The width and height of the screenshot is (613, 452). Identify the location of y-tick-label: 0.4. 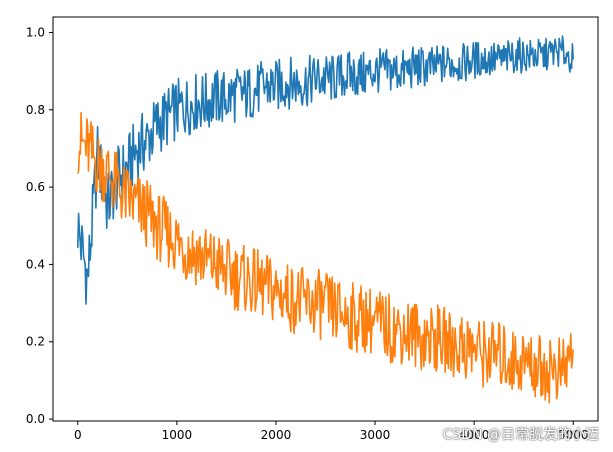
(35, 264).